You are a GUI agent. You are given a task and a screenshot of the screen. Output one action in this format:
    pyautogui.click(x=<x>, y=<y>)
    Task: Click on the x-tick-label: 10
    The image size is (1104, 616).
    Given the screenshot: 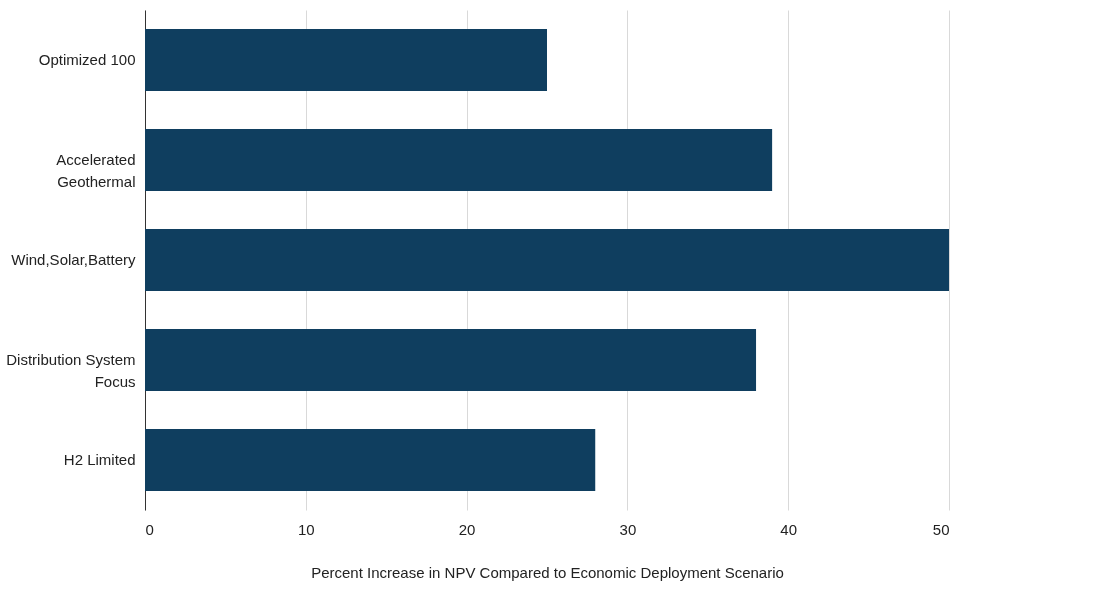 What is the action you would take?
    pyautogui.click(x=306, y=529)
    